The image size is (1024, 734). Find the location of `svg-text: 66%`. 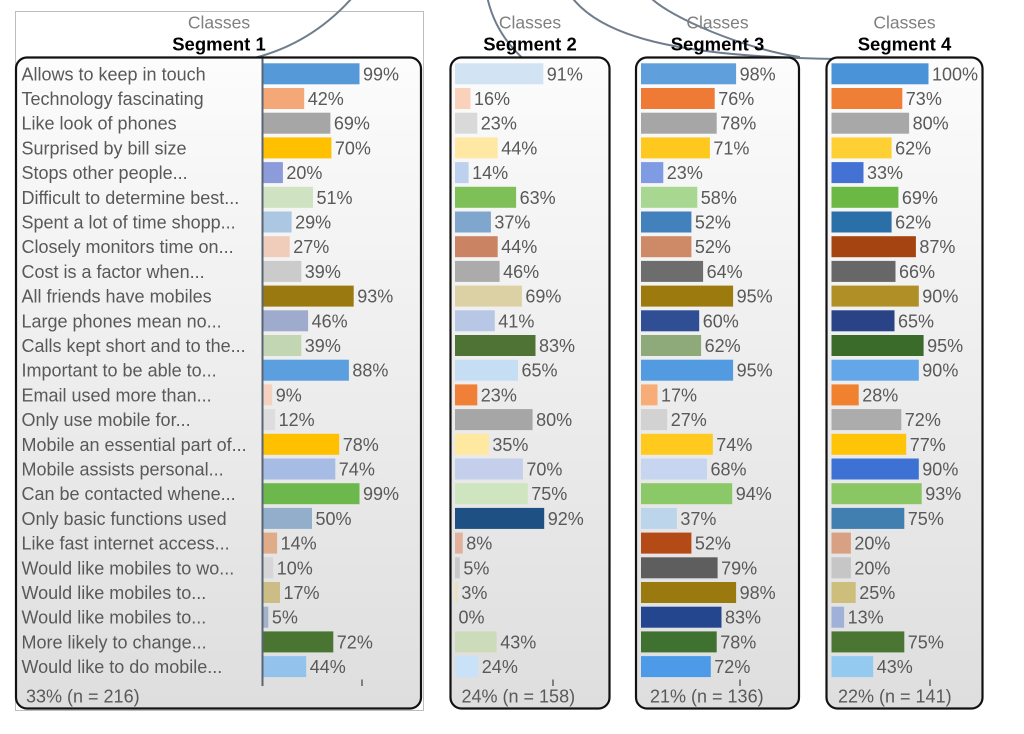

svg-text: 66% is located at coordinates (917, 272).